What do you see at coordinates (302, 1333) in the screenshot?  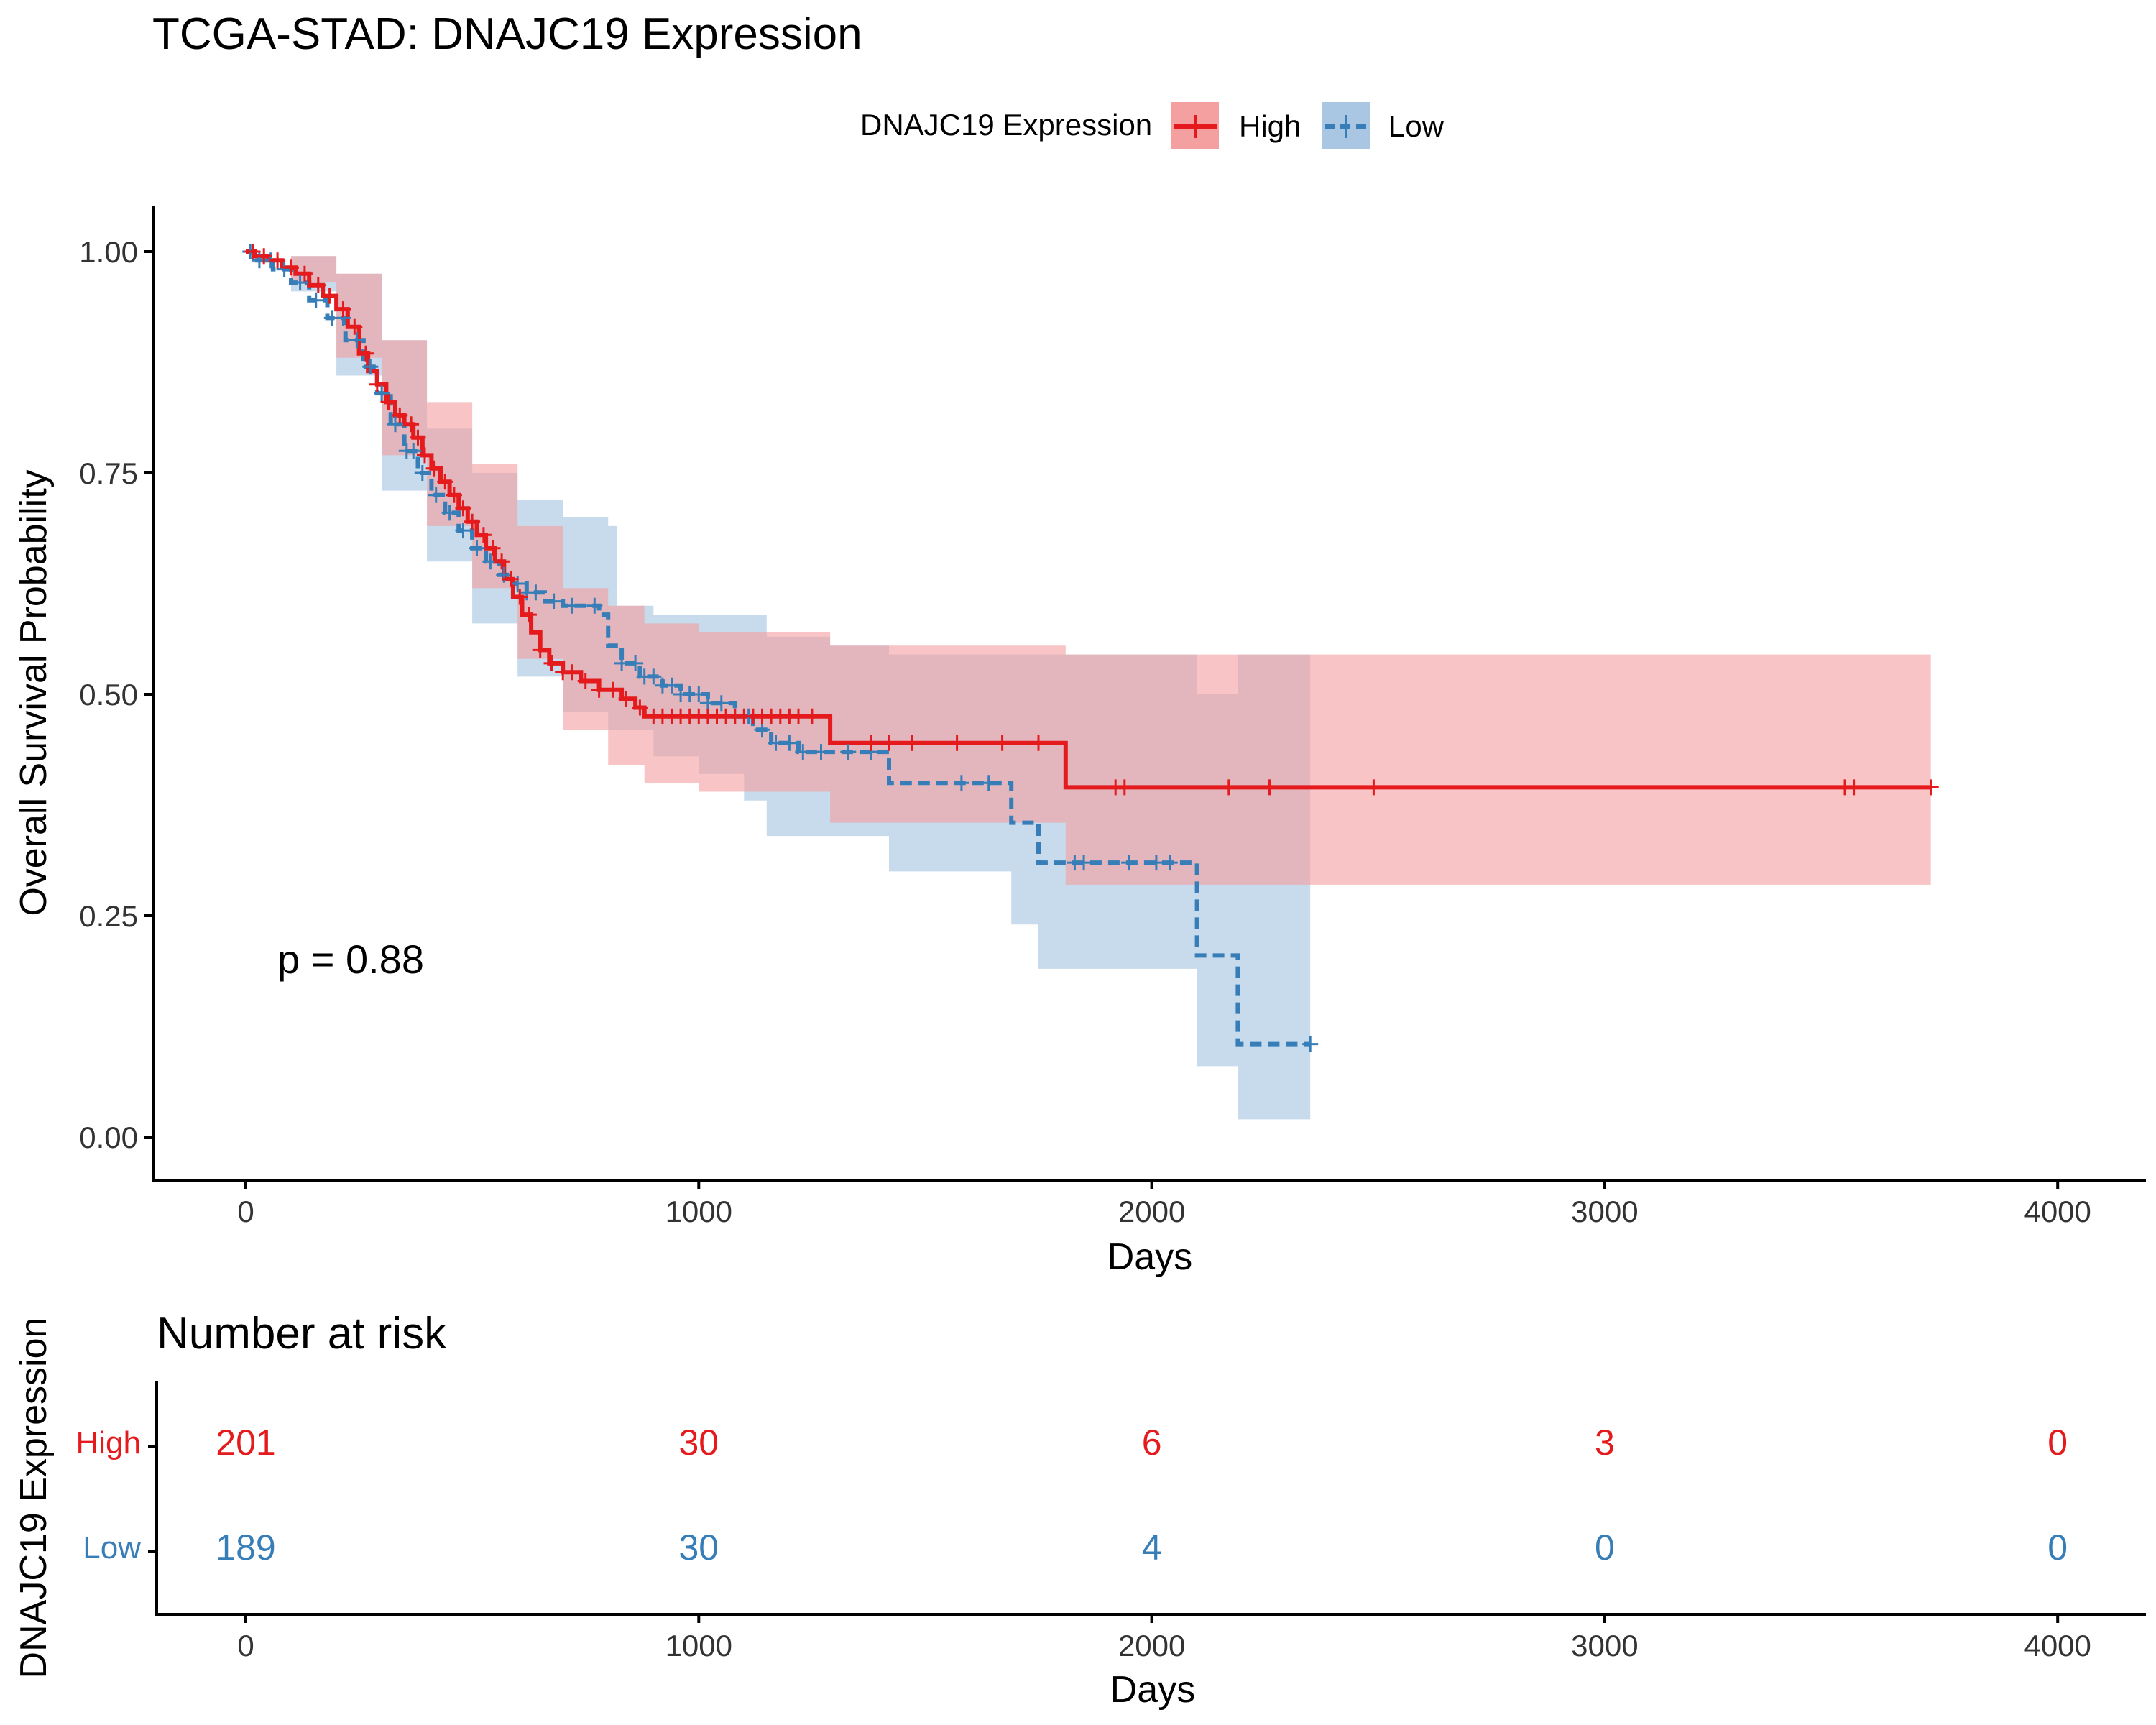 I see `risk-table-title: Number at risk` at bounding box center [302, 1333].